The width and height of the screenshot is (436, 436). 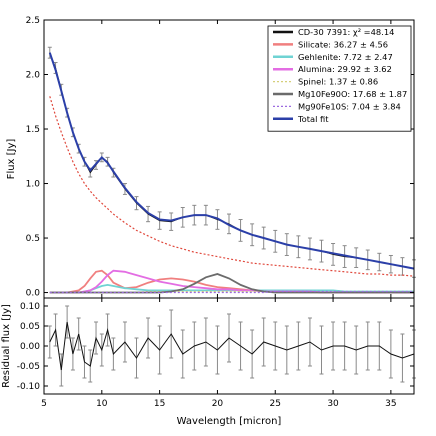 What do you see at coordinates (44, 404) in the screenshot?
I see `bottom-x-tick-label-0: 5` at bounding box center [44, 404].